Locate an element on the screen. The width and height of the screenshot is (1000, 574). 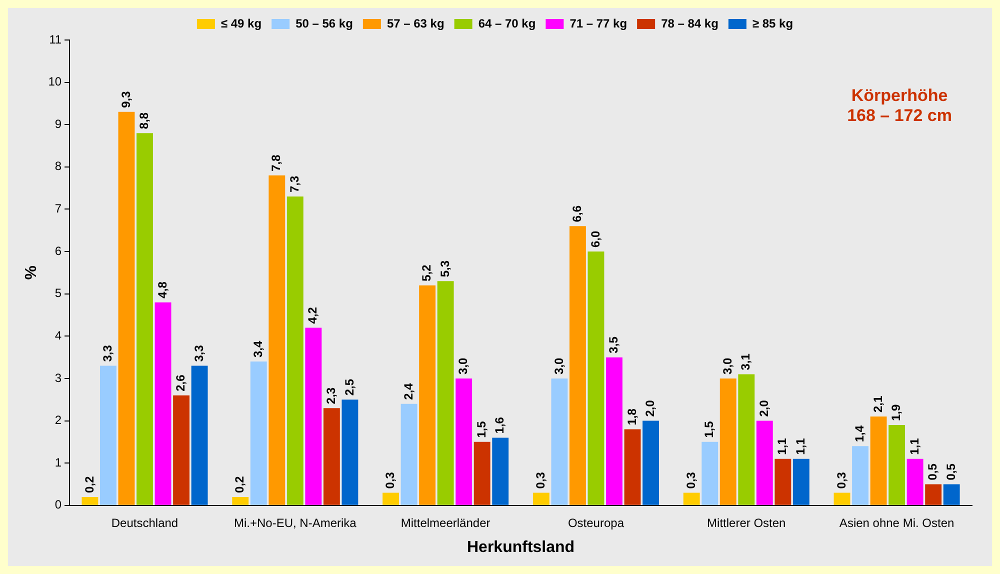
x-tick-label: Mi.+No-EU, N-Amerika is located at coordinates (295, 523).